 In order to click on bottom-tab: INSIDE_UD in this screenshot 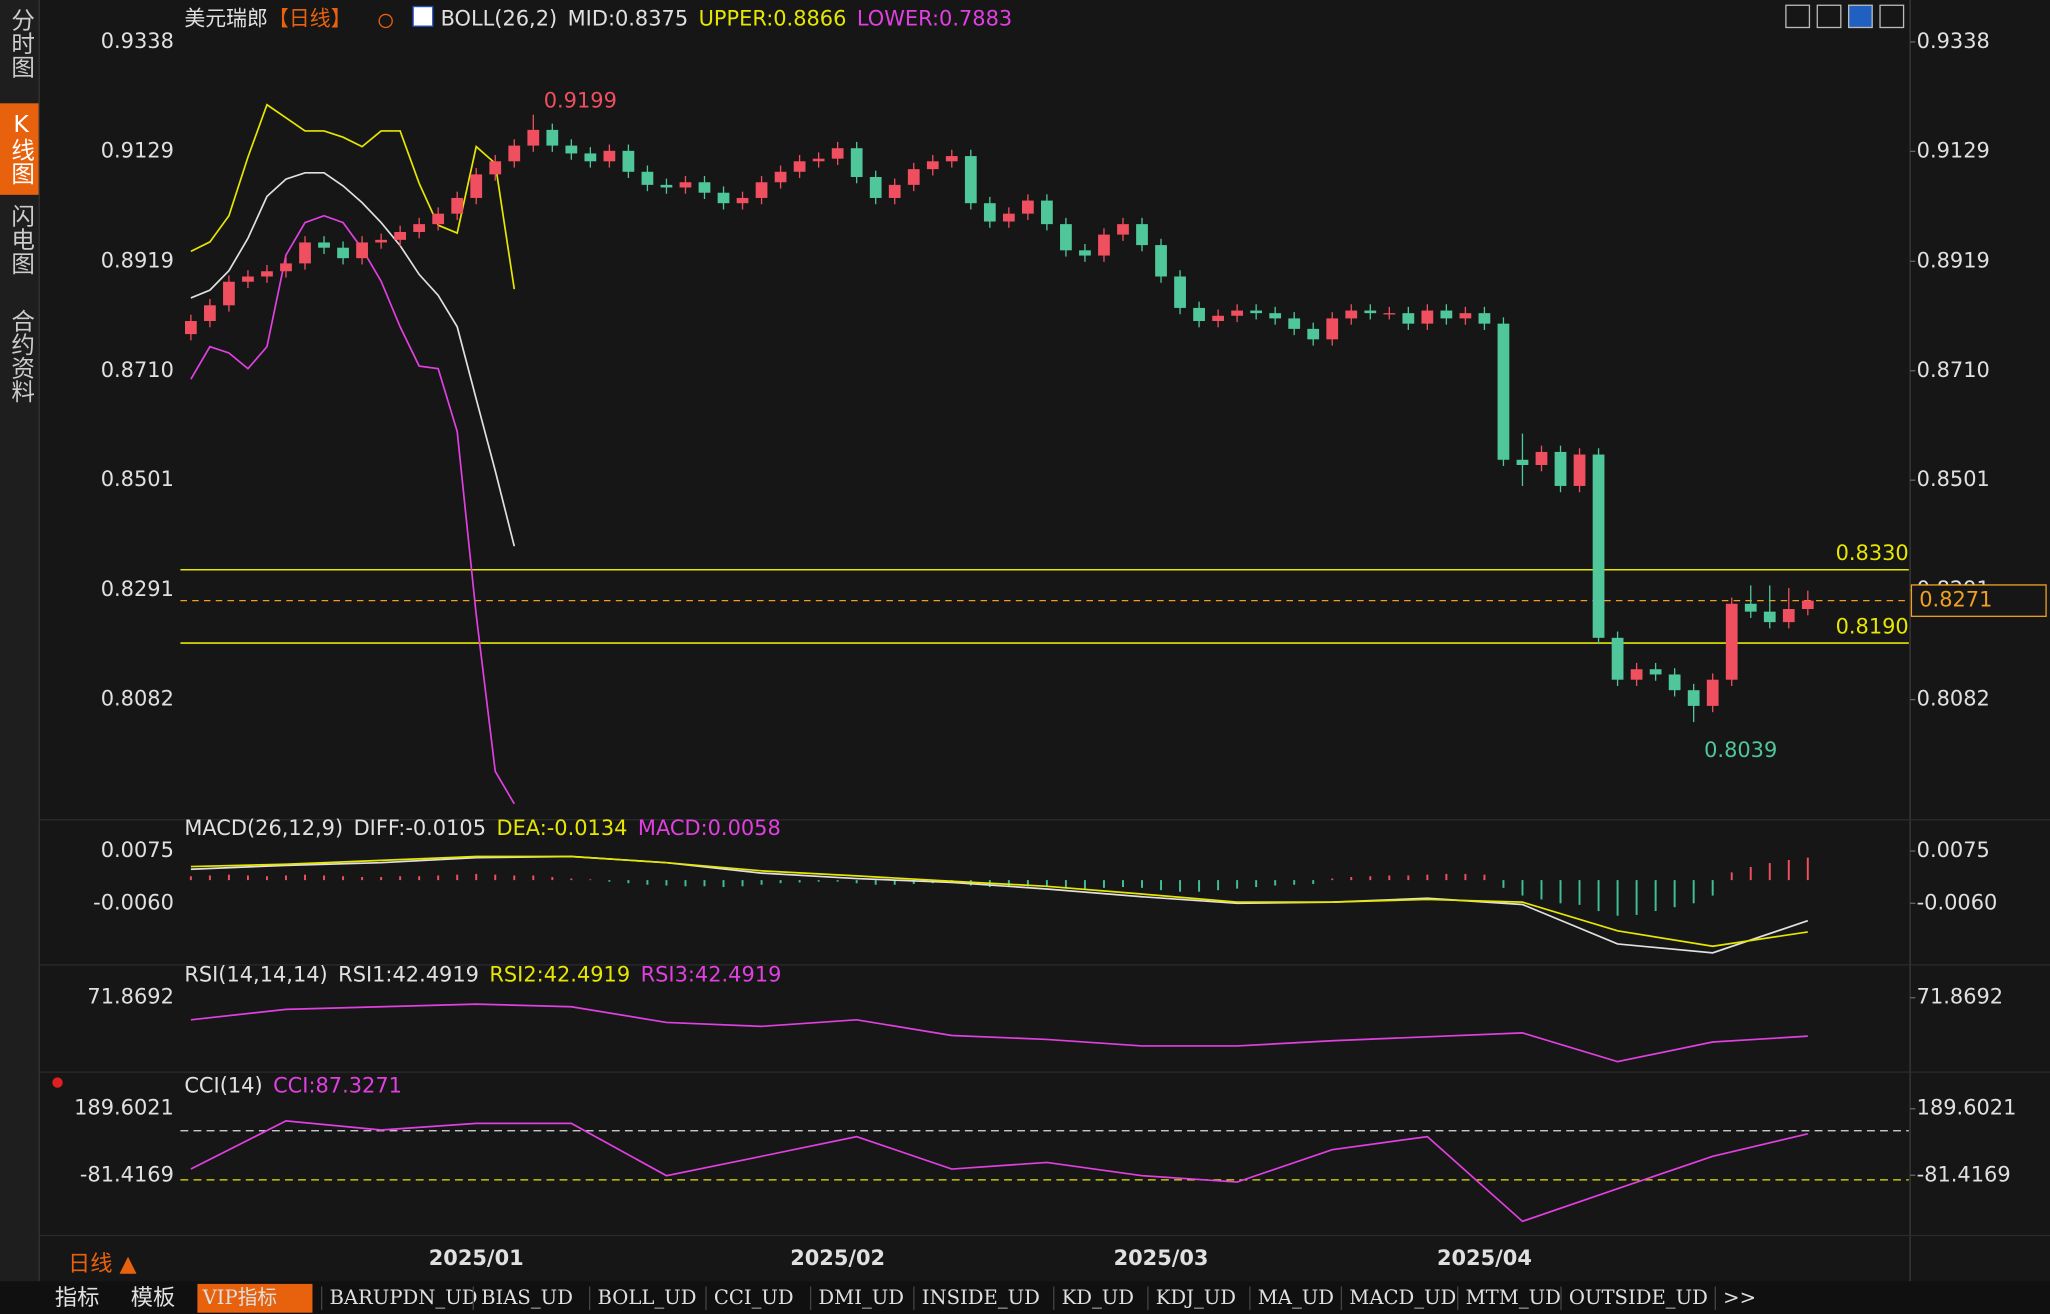, I will do `click(981, 1297)`.